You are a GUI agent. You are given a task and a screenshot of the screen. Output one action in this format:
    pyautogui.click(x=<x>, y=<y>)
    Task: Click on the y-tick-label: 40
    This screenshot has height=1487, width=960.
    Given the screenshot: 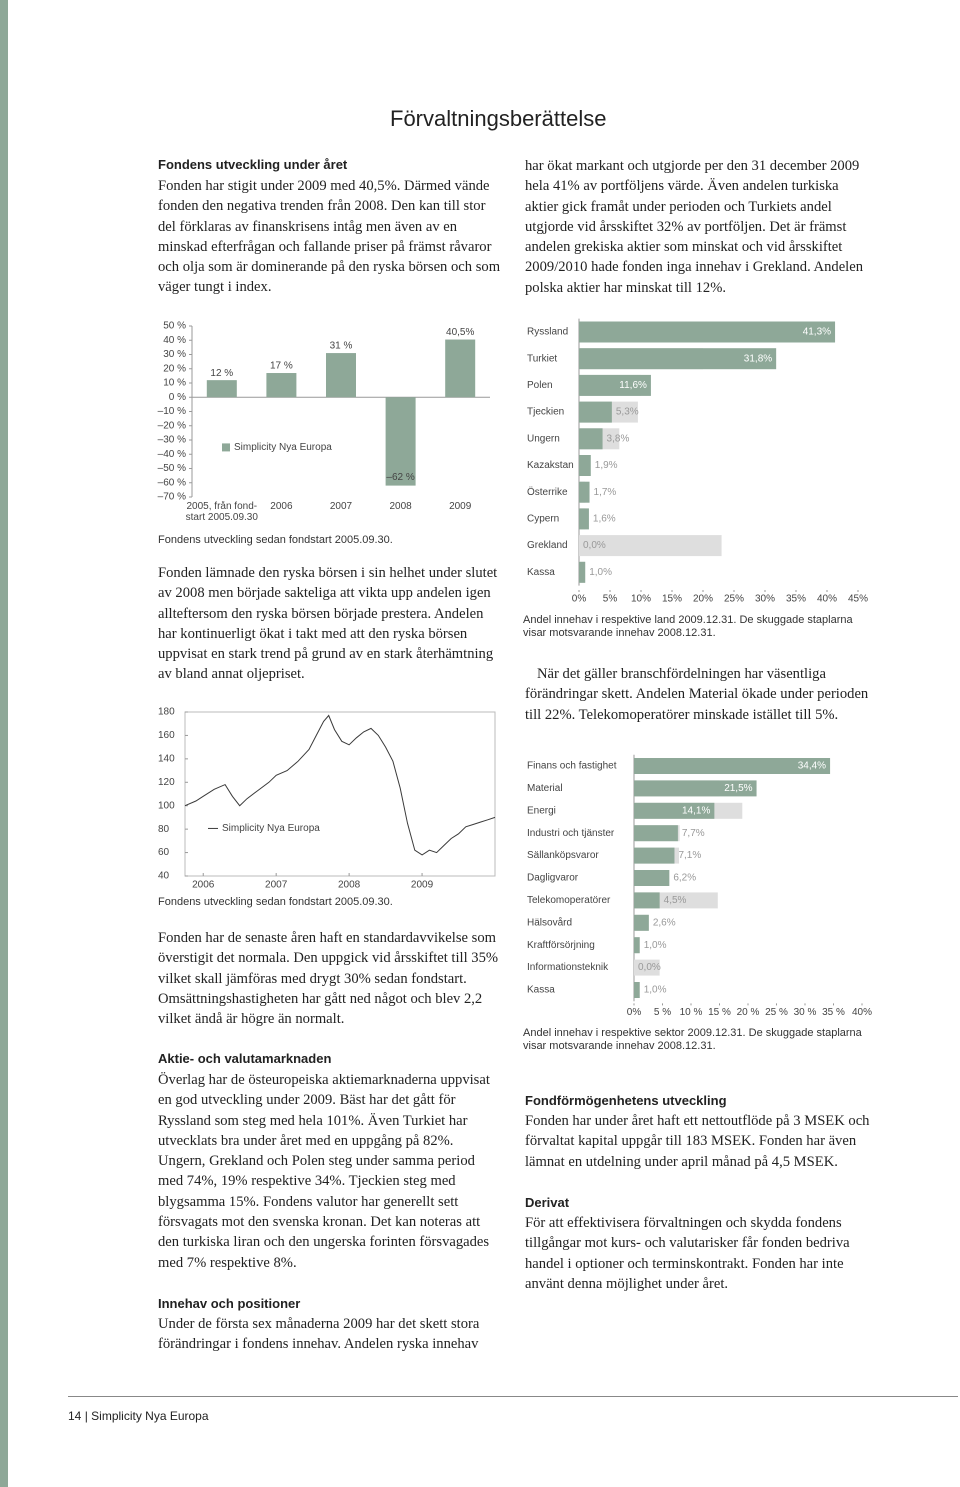 What is the action you would take?
    pyautogui.click(x=164, y=876)
    